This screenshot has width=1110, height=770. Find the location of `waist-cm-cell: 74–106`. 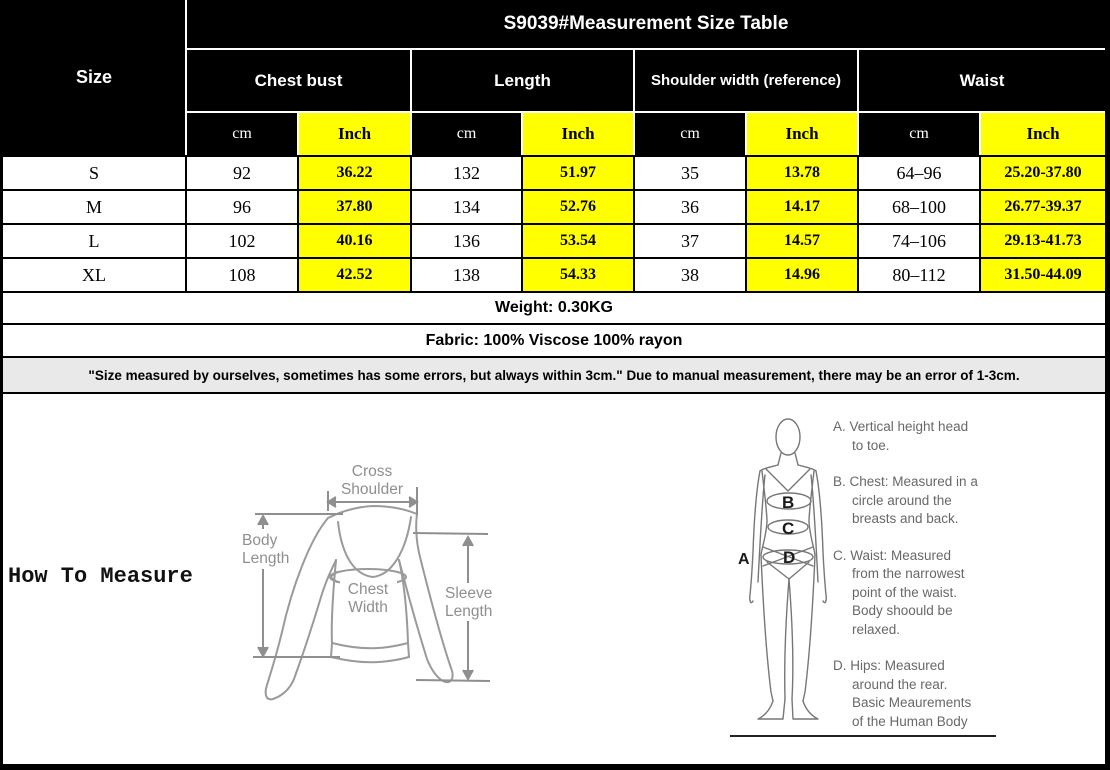

waist-cm-cell: 74–106 is located at coordinates (920, 240).